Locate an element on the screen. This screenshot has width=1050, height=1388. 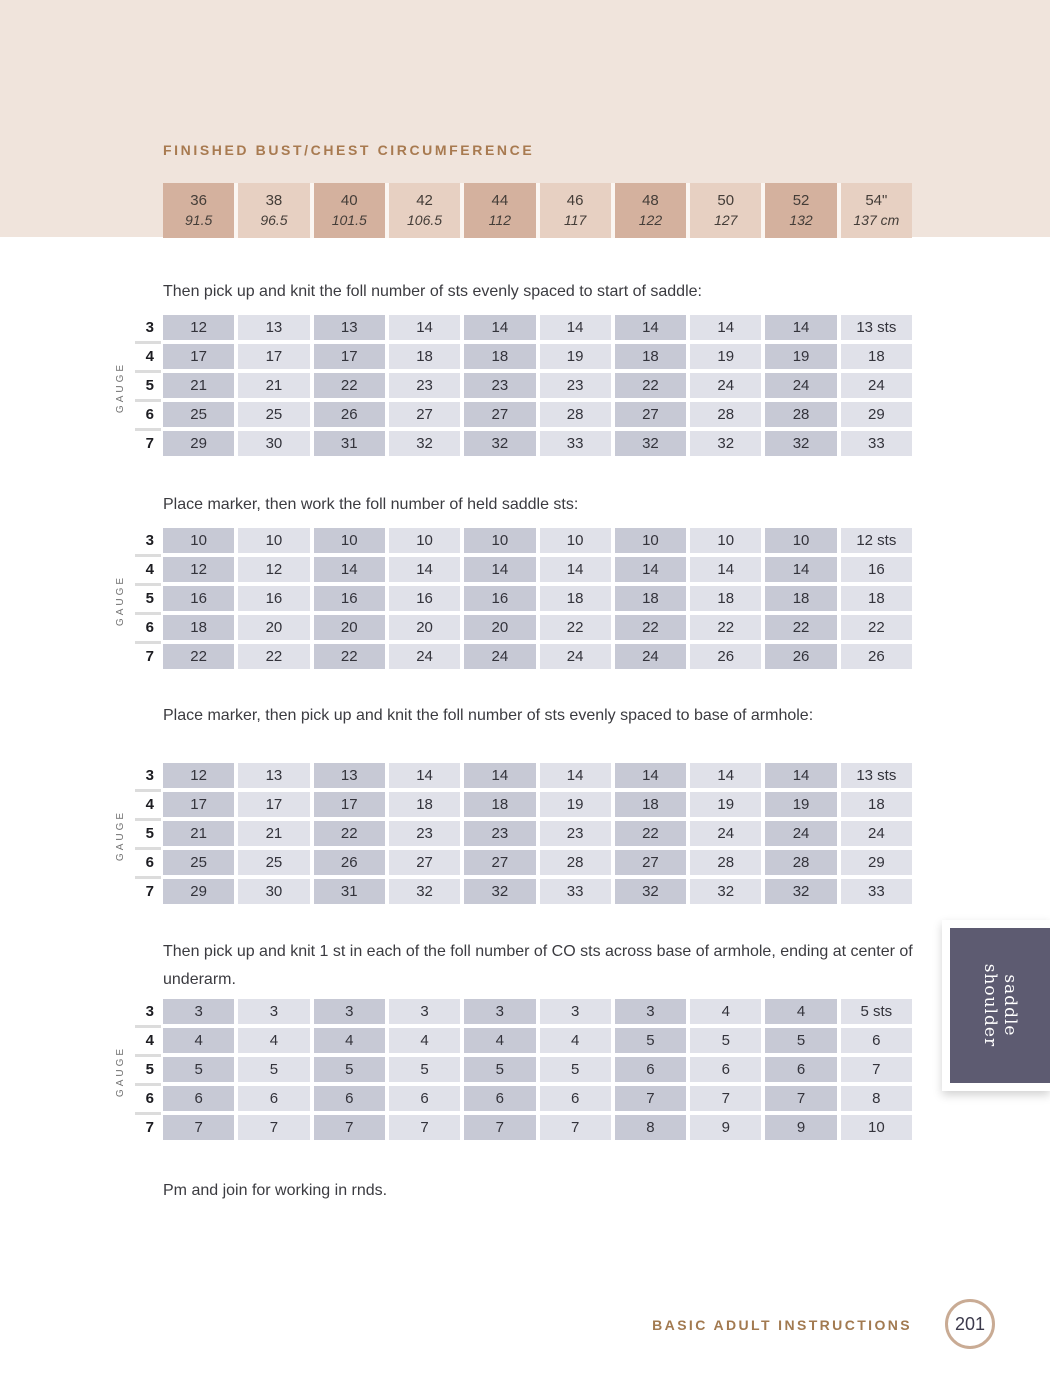
size-cell: 50 127 is located at coordinates (726, 210).